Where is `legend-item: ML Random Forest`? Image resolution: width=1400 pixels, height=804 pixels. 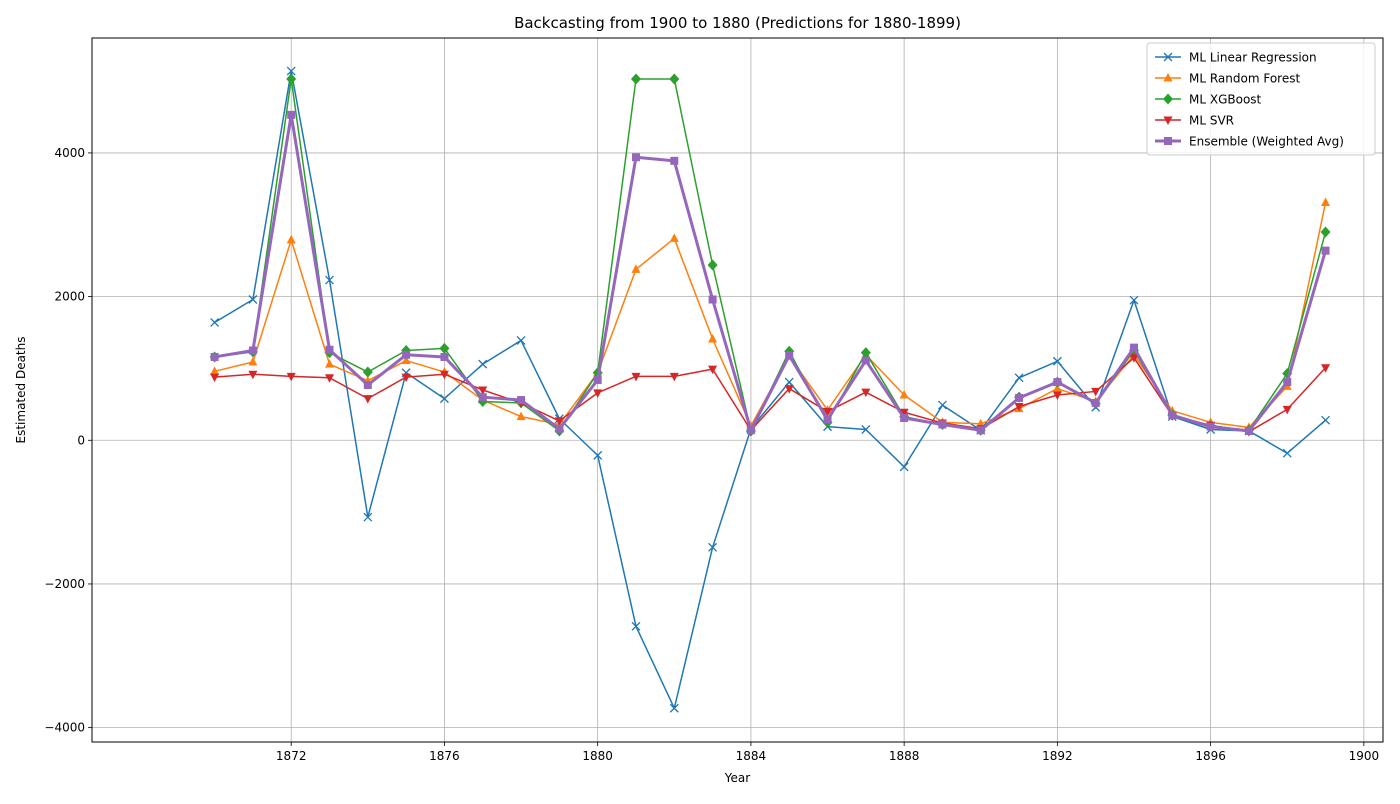 legend-item: ML Random Forest is located at coordinates (1227, 79).